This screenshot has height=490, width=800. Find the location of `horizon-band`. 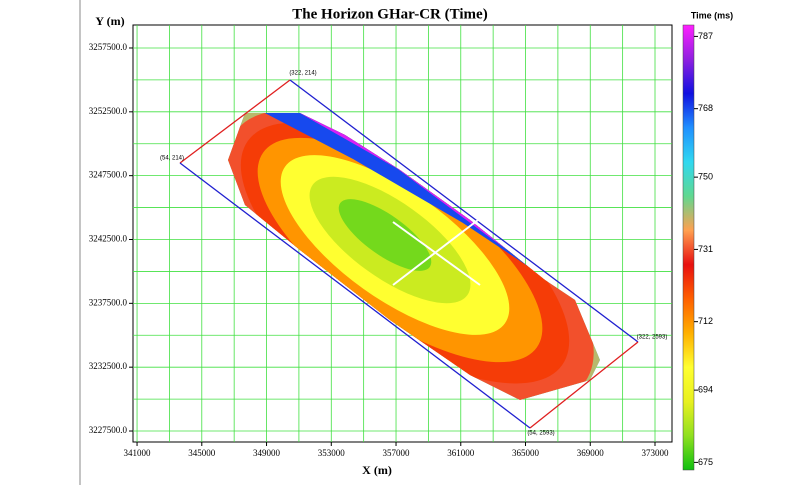

horizon-band is located at coordinates (385, 235).